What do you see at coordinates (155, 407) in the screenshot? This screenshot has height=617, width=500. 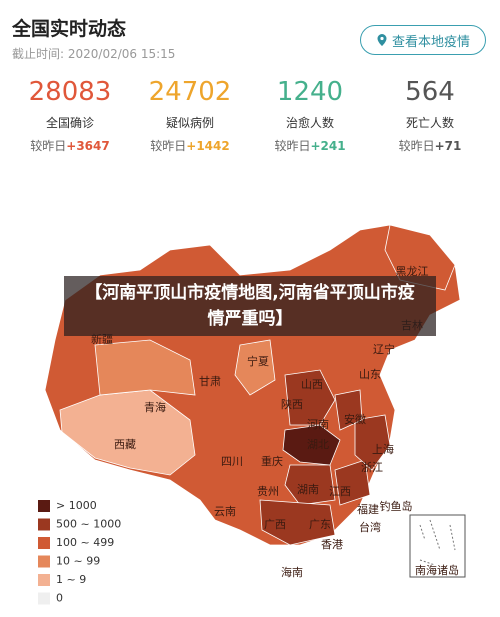 I see `province-label: 青海` at bounding box center [155, 407].